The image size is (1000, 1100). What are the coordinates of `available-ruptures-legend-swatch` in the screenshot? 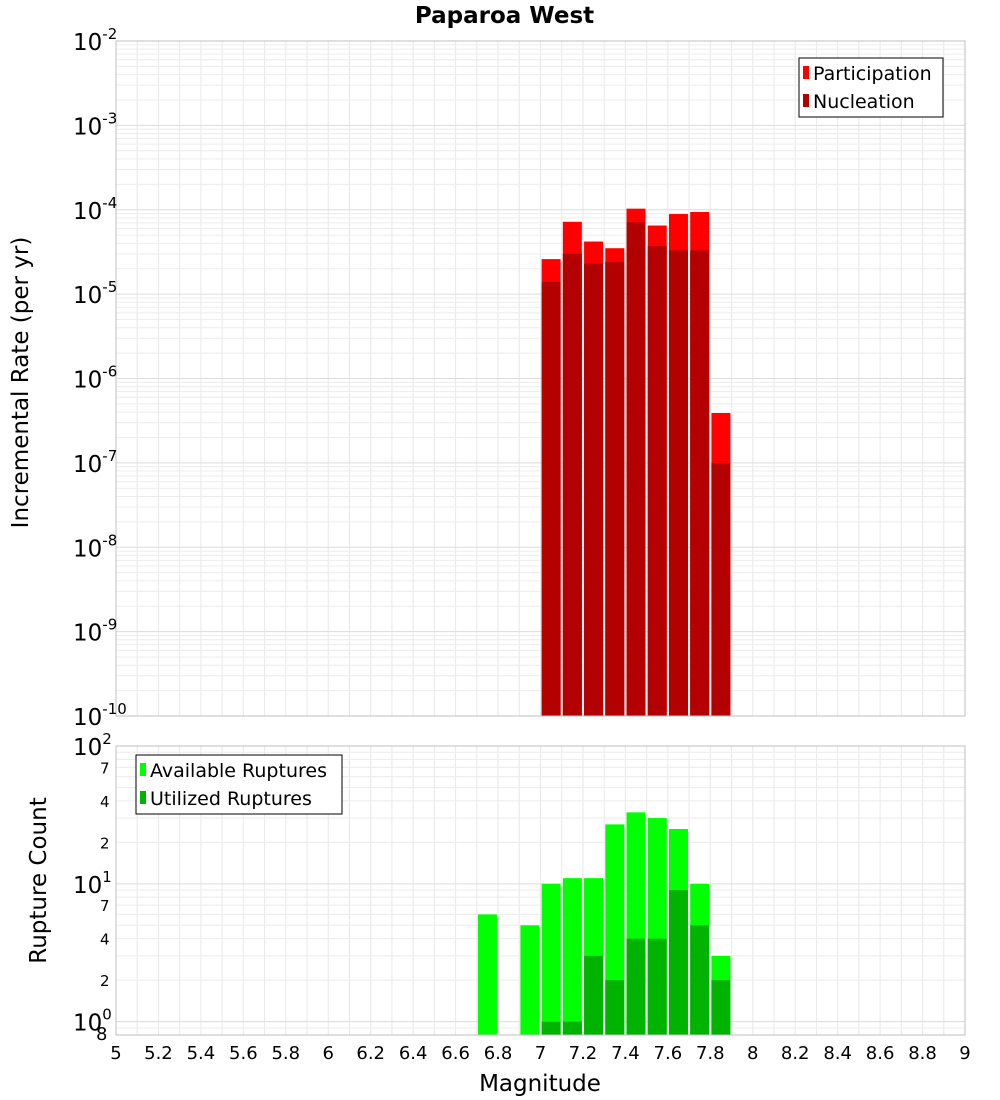 It's located at (143, 769).